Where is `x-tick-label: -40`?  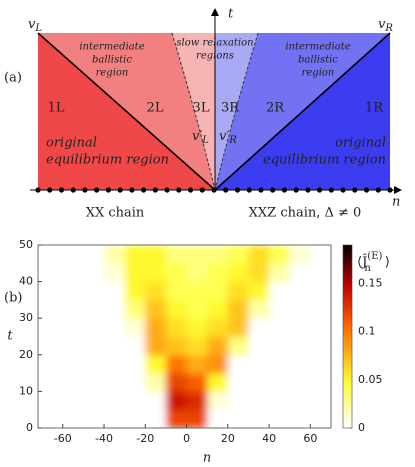
x-tick-label: -40 is located at coordinates (104, 438).